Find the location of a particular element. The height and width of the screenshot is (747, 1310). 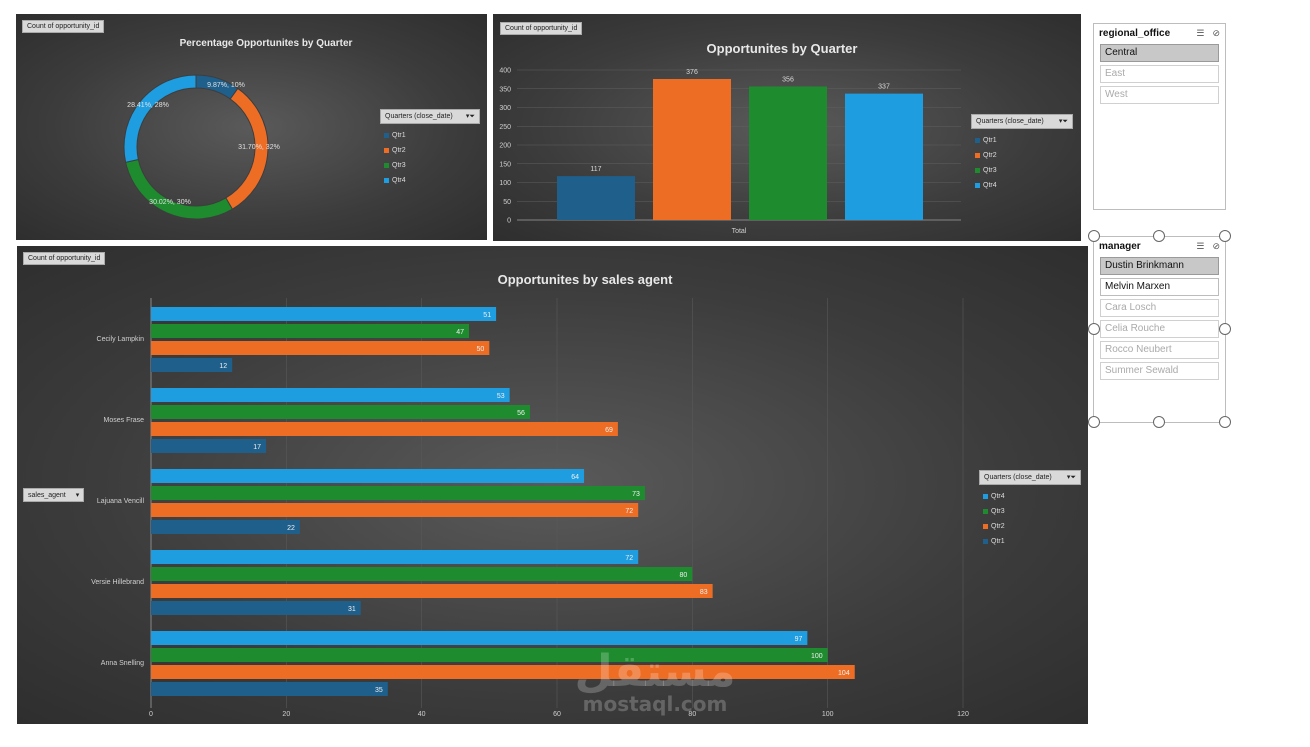

donut-slice-qtr3 is located at coordinates (179, 189).